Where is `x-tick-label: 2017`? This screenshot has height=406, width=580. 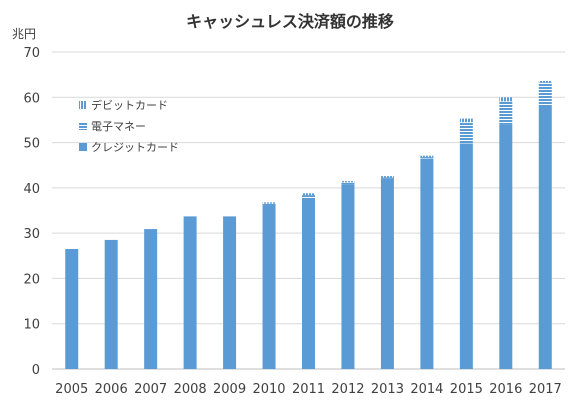
x-tick-label: 2017 is located at coordinates (545, 389).